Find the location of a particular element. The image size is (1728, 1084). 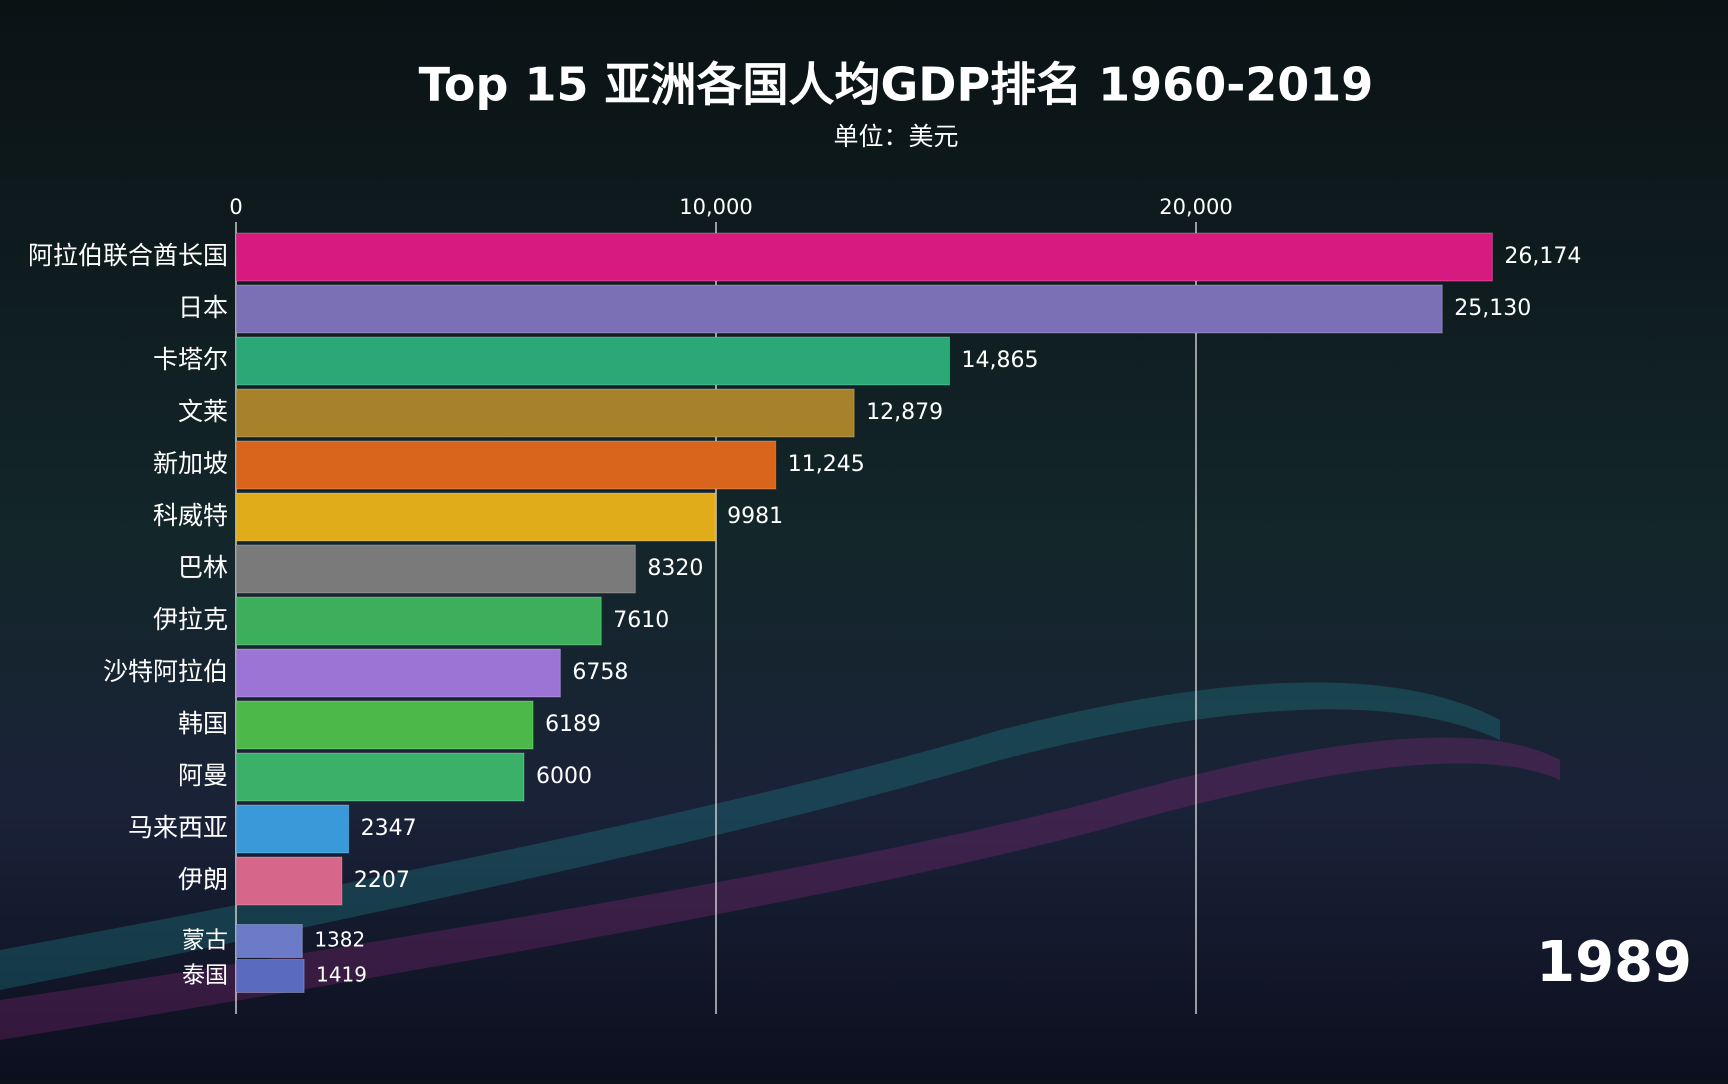

category-label: 卡塔尔 is located at coordinates (190, 359).